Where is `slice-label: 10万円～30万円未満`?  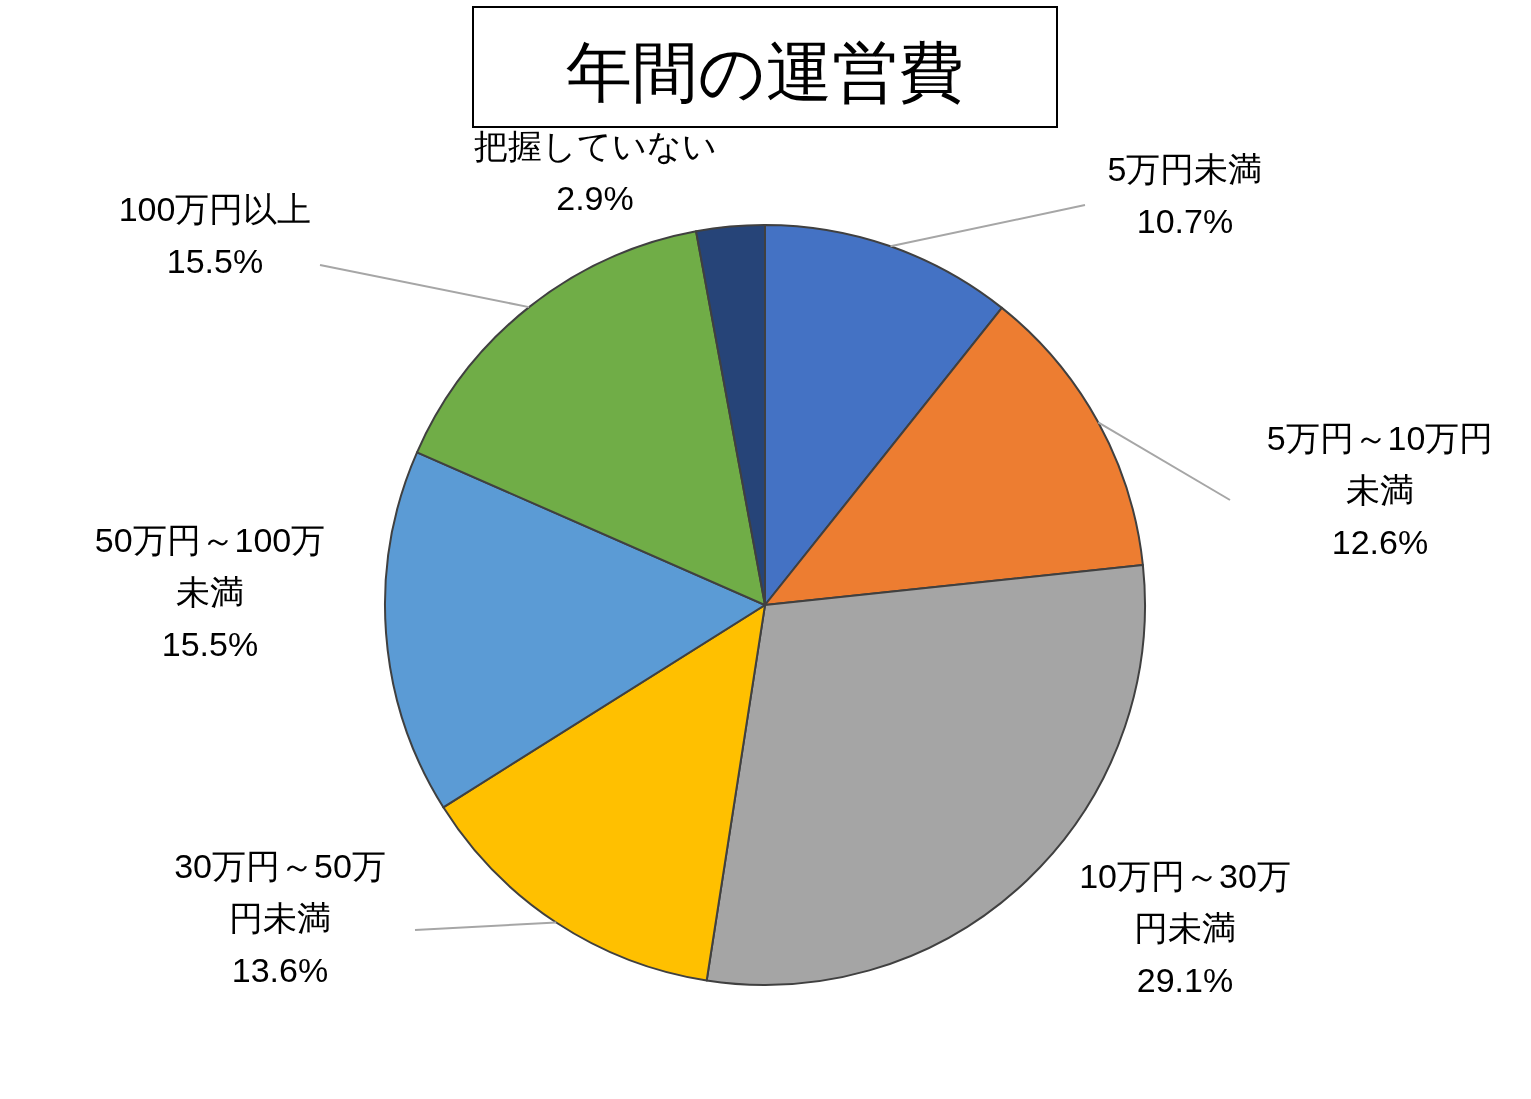
slice-label: 10万円～30万円未満 is located at coordinates (1185, 902).